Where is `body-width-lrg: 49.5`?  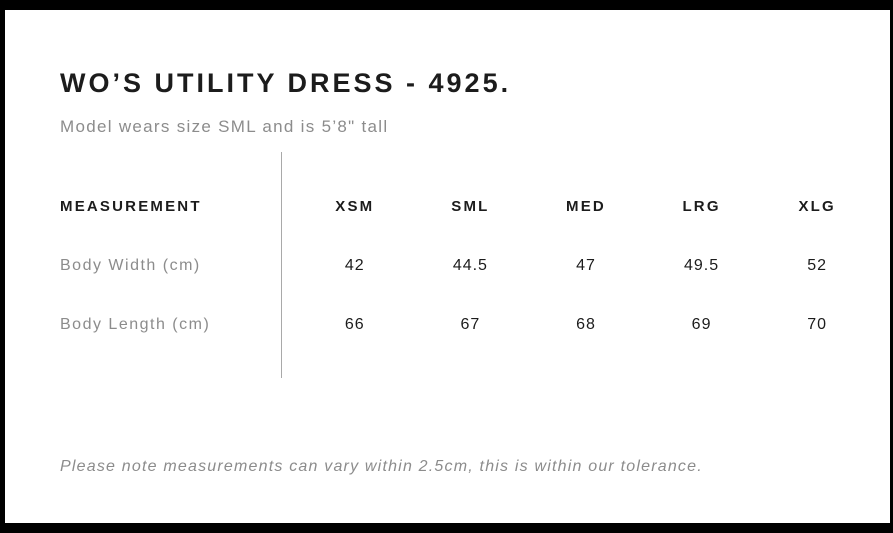
body-width-lrg: 49.5 is located at coordinates (702, 265).